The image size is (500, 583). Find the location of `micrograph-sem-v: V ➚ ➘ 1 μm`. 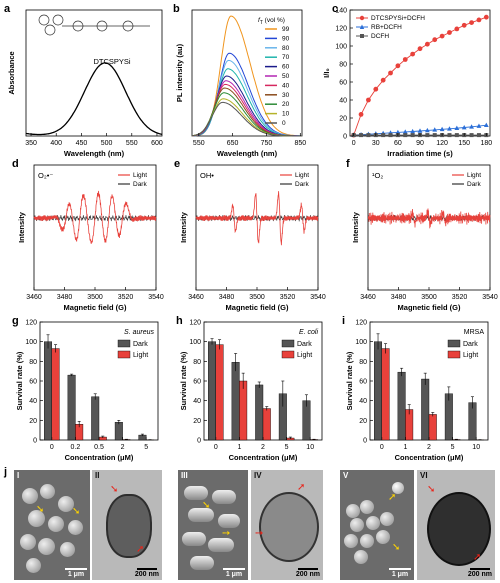

micrograph-sem-v: V ➚ ➘ 1 μm is located at coordinates (377, 525).